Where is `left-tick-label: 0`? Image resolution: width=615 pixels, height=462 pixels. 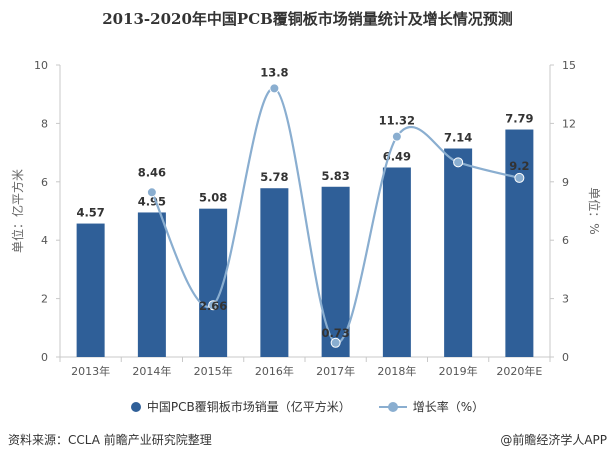 left-tick-label: 0 is located at coordinates (44, 357).